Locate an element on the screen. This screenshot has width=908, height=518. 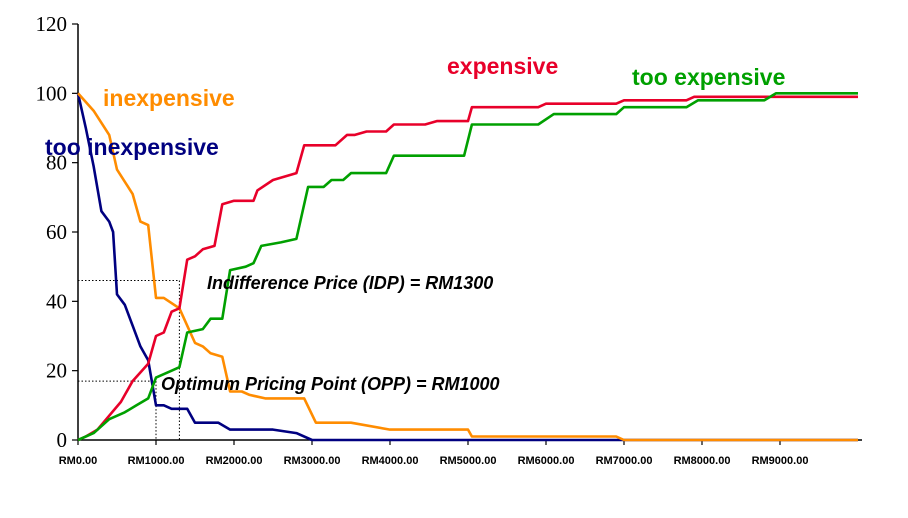
guide-lines is located at coordinates (129, 360).